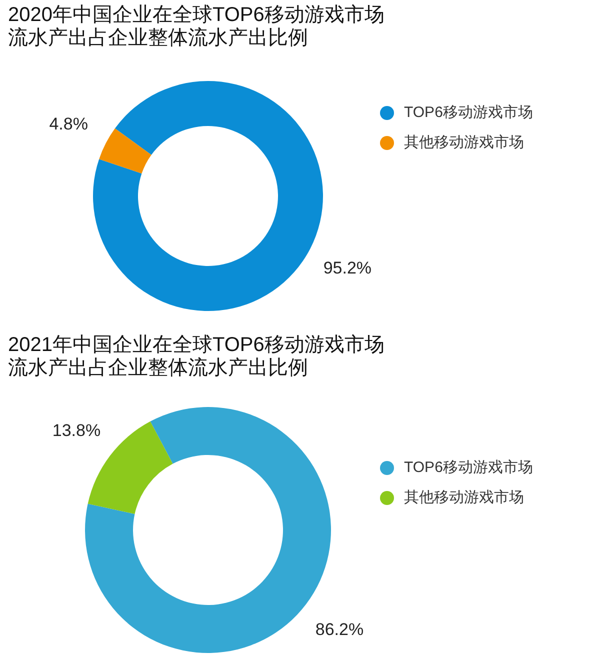 This screenshot has width=600, height=672. I want to click on data-label: 86.2%, so click(339, 630).